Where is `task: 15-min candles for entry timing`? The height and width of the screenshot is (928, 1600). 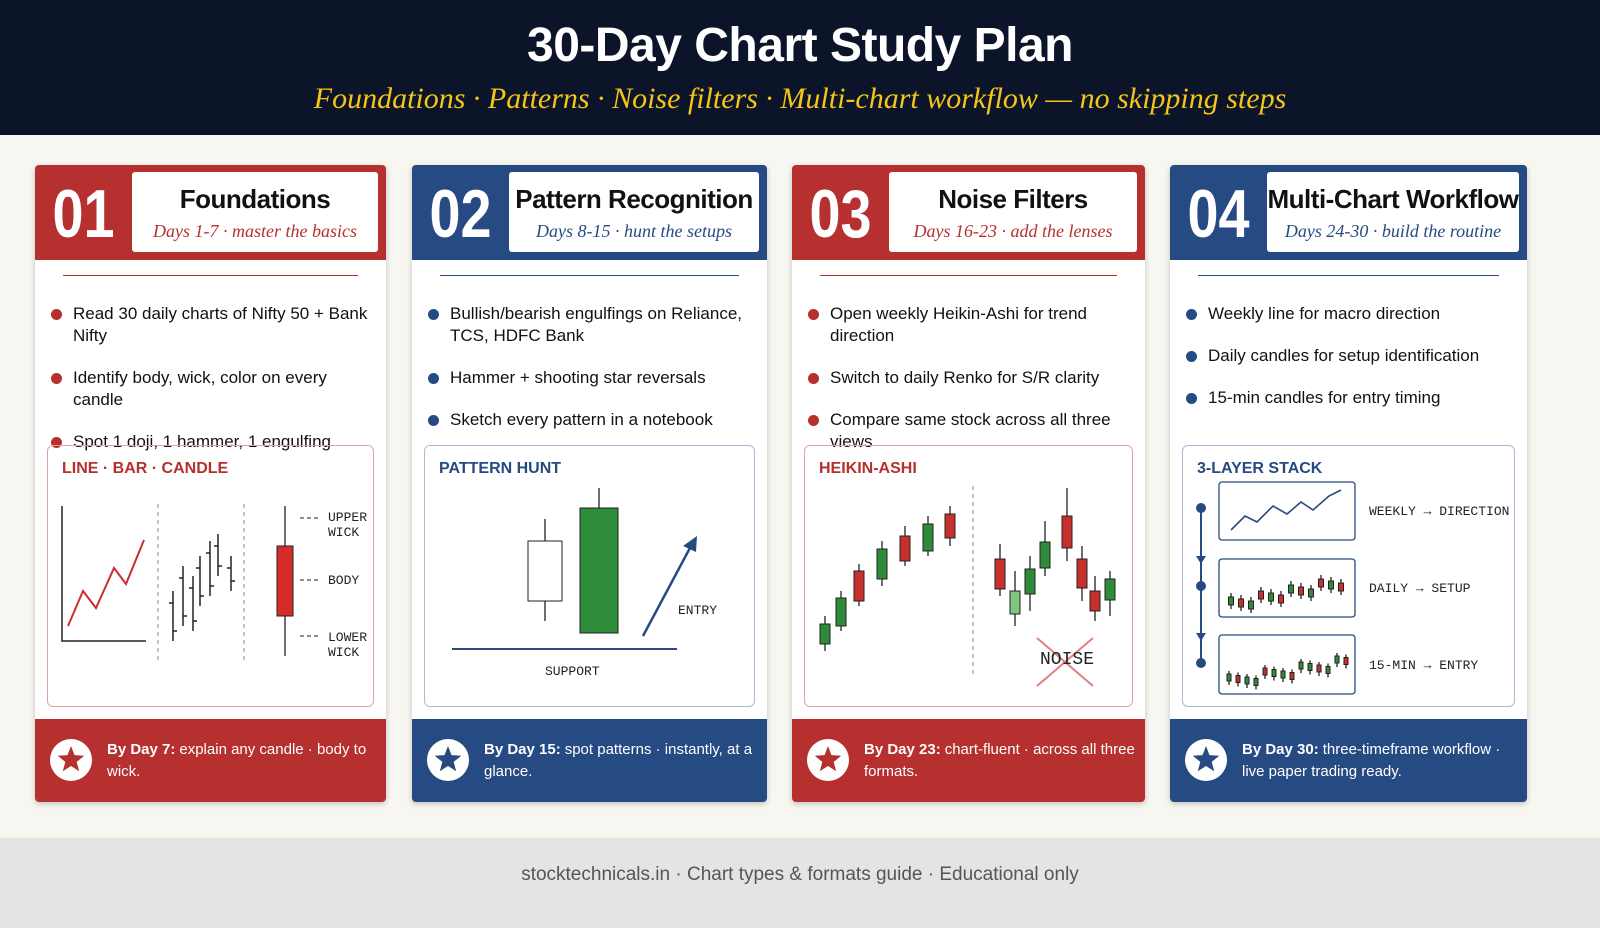 task: 15-min candles for entry timing is located at coordinates (1350, 398).